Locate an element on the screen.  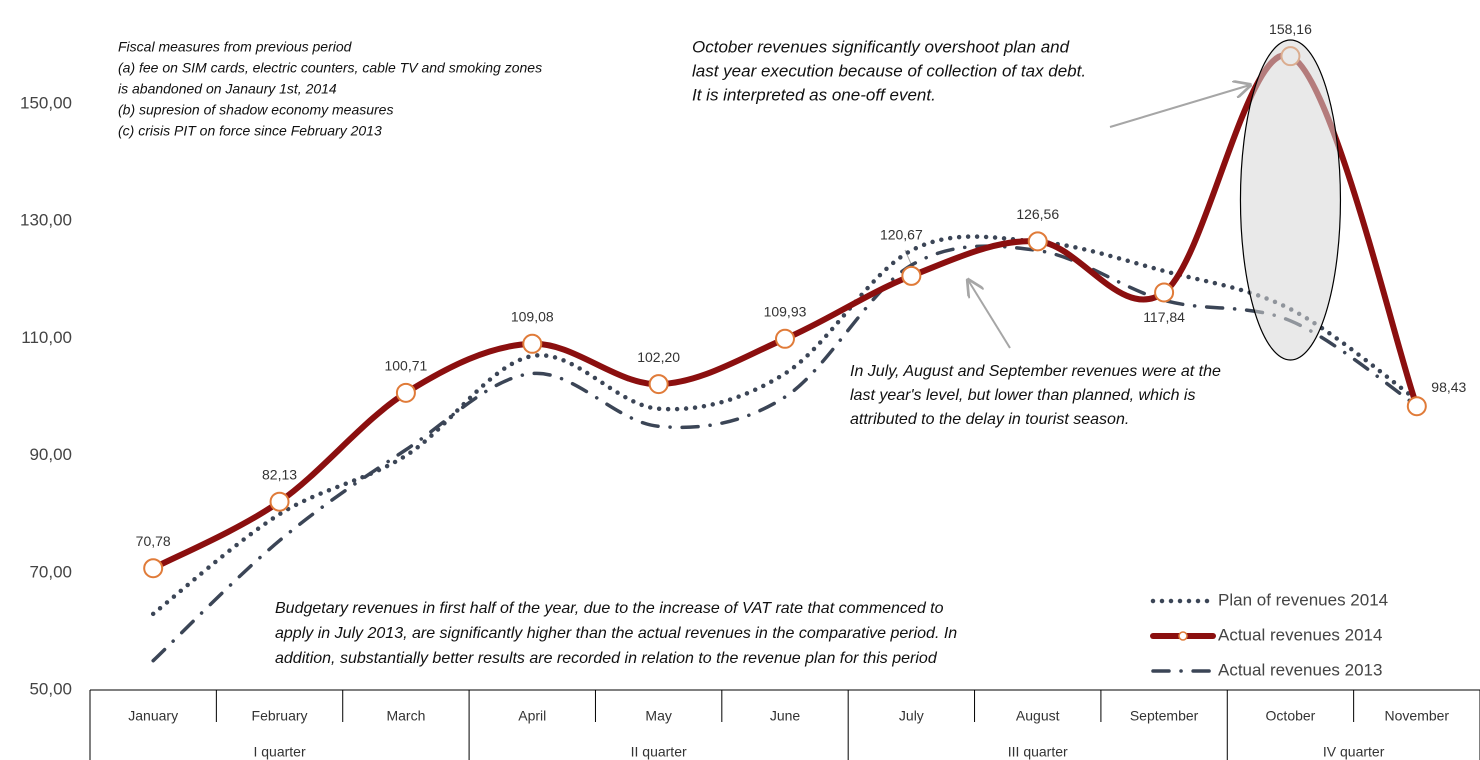
data-label: 109,08 is located at coordinates (532, 316).